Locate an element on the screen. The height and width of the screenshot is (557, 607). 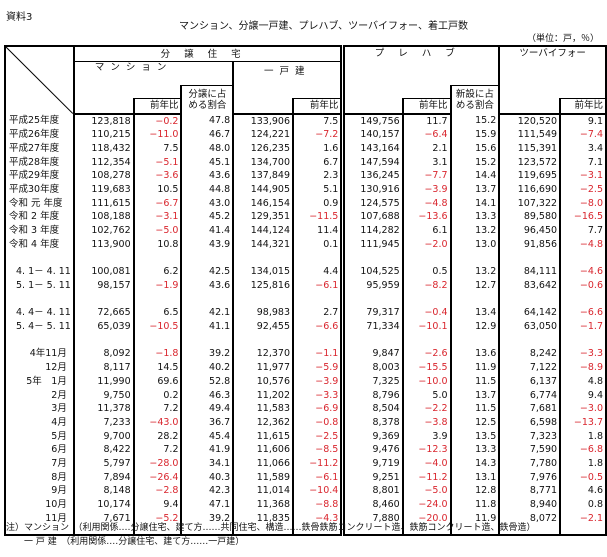
row-label: 令和 3 年度 is located at coordinates (39, 231).